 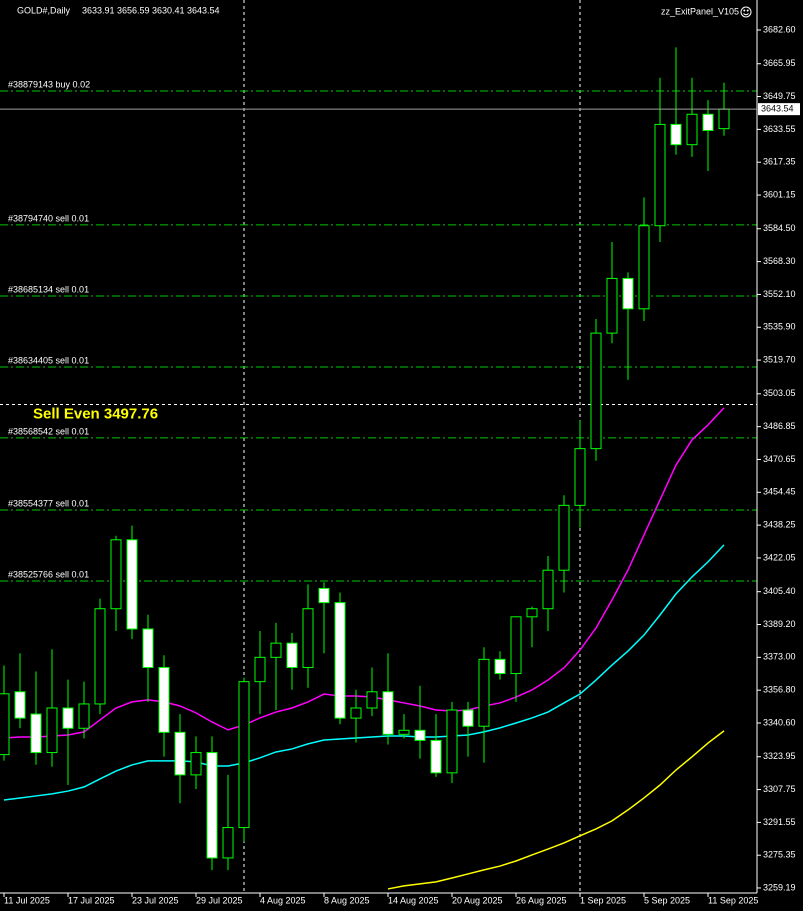 I want to click on y-tick-label: 3340.60, so click(x=779, y=722).